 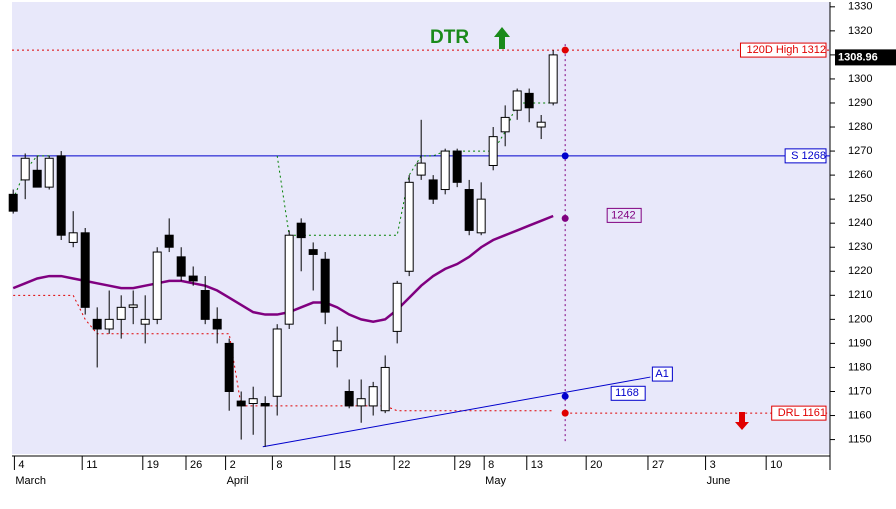 What do you see at coordinates (860, 79) in the screenshot?
I see `y-tick-label: 1300` at bounding box center [860, 79].